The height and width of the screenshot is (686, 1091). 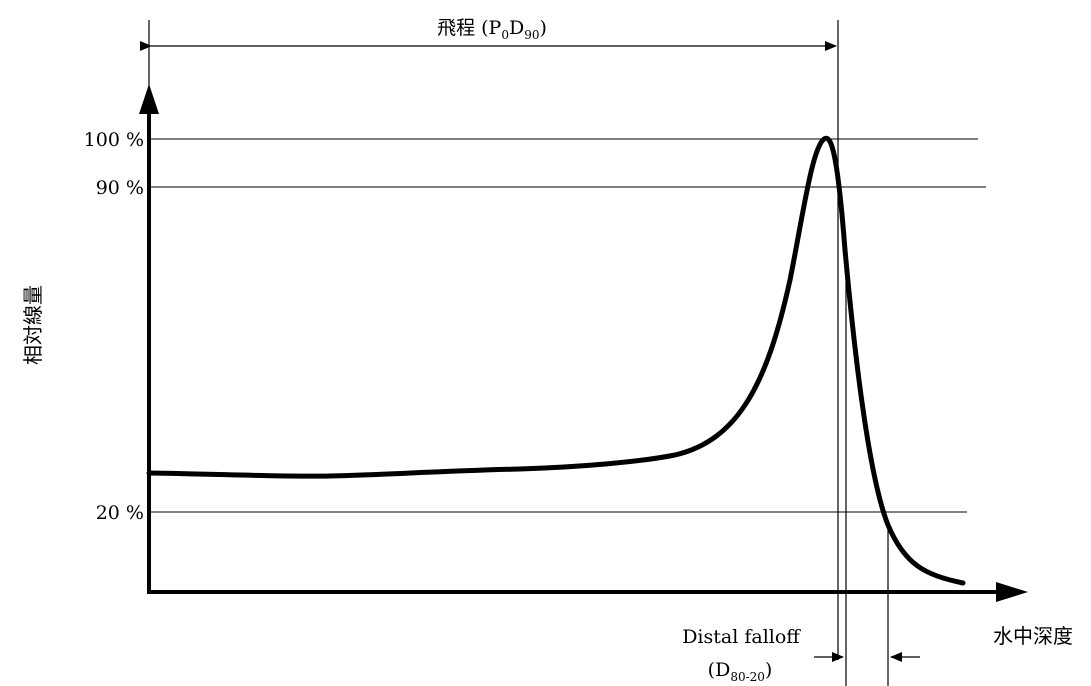 I want to click on range-label-d: D, so click(x=516, y=28).